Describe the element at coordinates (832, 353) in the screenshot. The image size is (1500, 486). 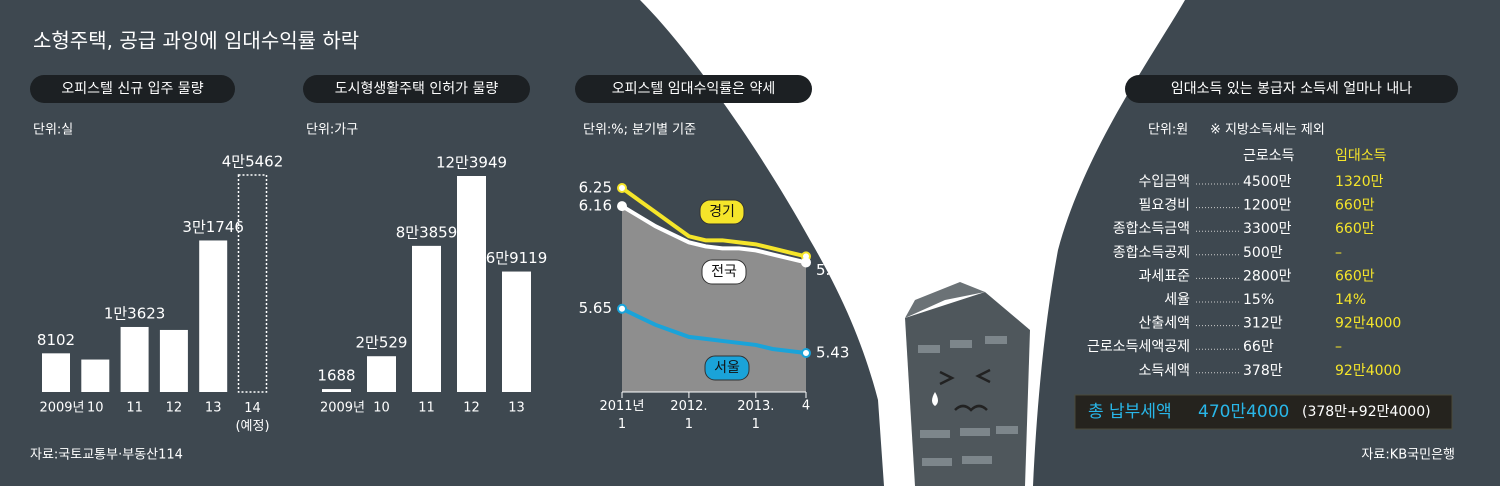
I see `value-label: 5.43` at that location.